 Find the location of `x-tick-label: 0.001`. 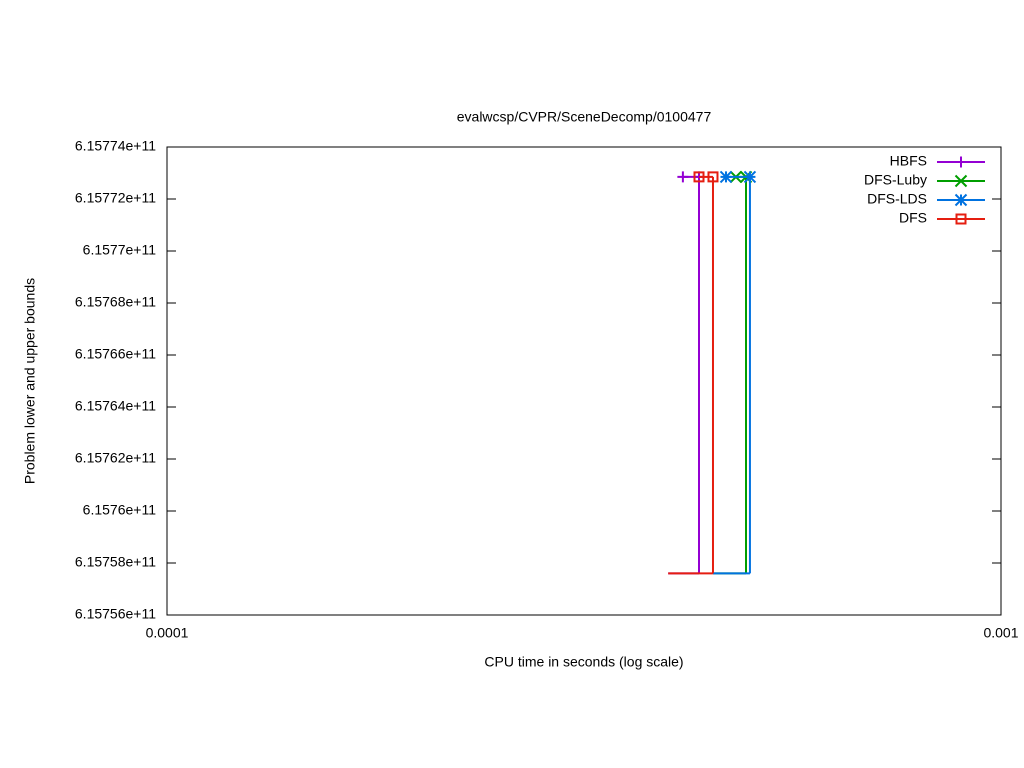

x-tick-label: 0.001 is located at coordinates (1000, 633).